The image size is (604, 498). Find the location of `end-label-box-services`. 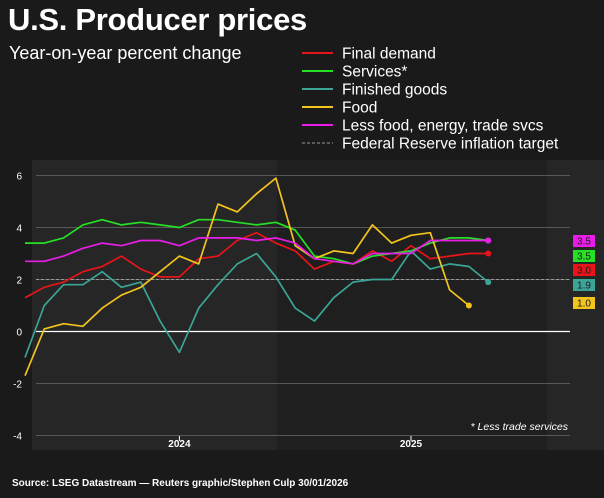

end-label-box-services is located at coordinates (584, 256).